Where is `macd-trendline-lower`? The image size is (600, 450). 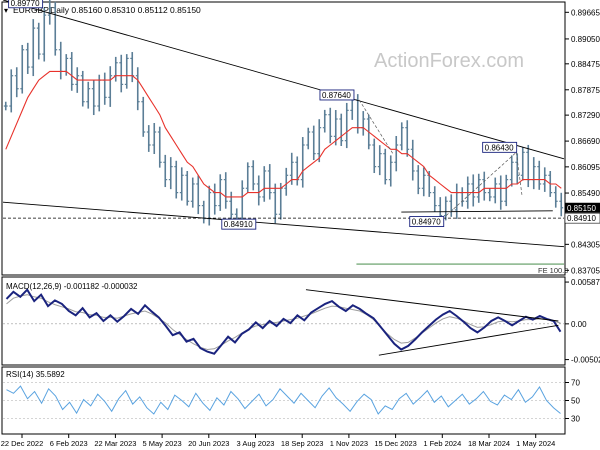
macd-trendline-lower is located at coordinates (468, 340).